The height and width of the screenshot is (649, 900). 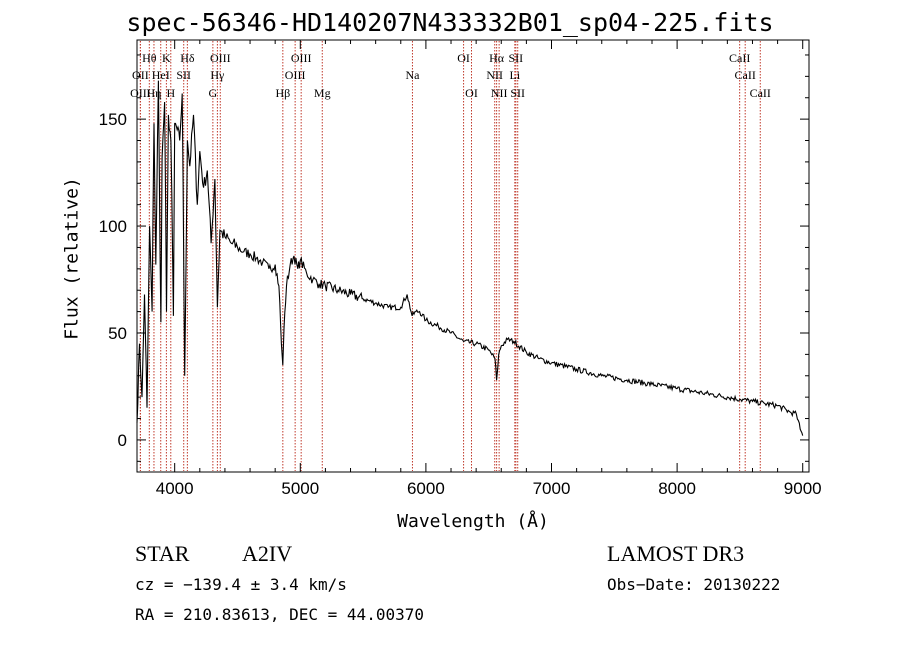 I want to click on marker-label: Mg, so click(x=322, y=93).